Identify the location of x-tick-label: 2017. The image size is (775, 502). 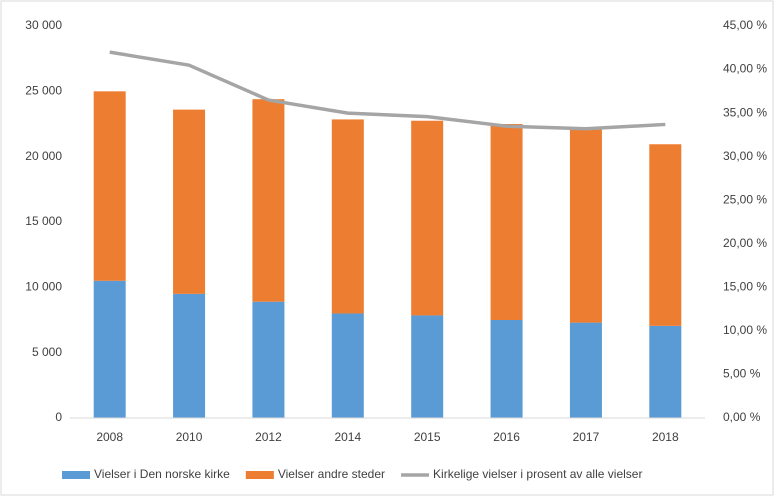
(586, 437).